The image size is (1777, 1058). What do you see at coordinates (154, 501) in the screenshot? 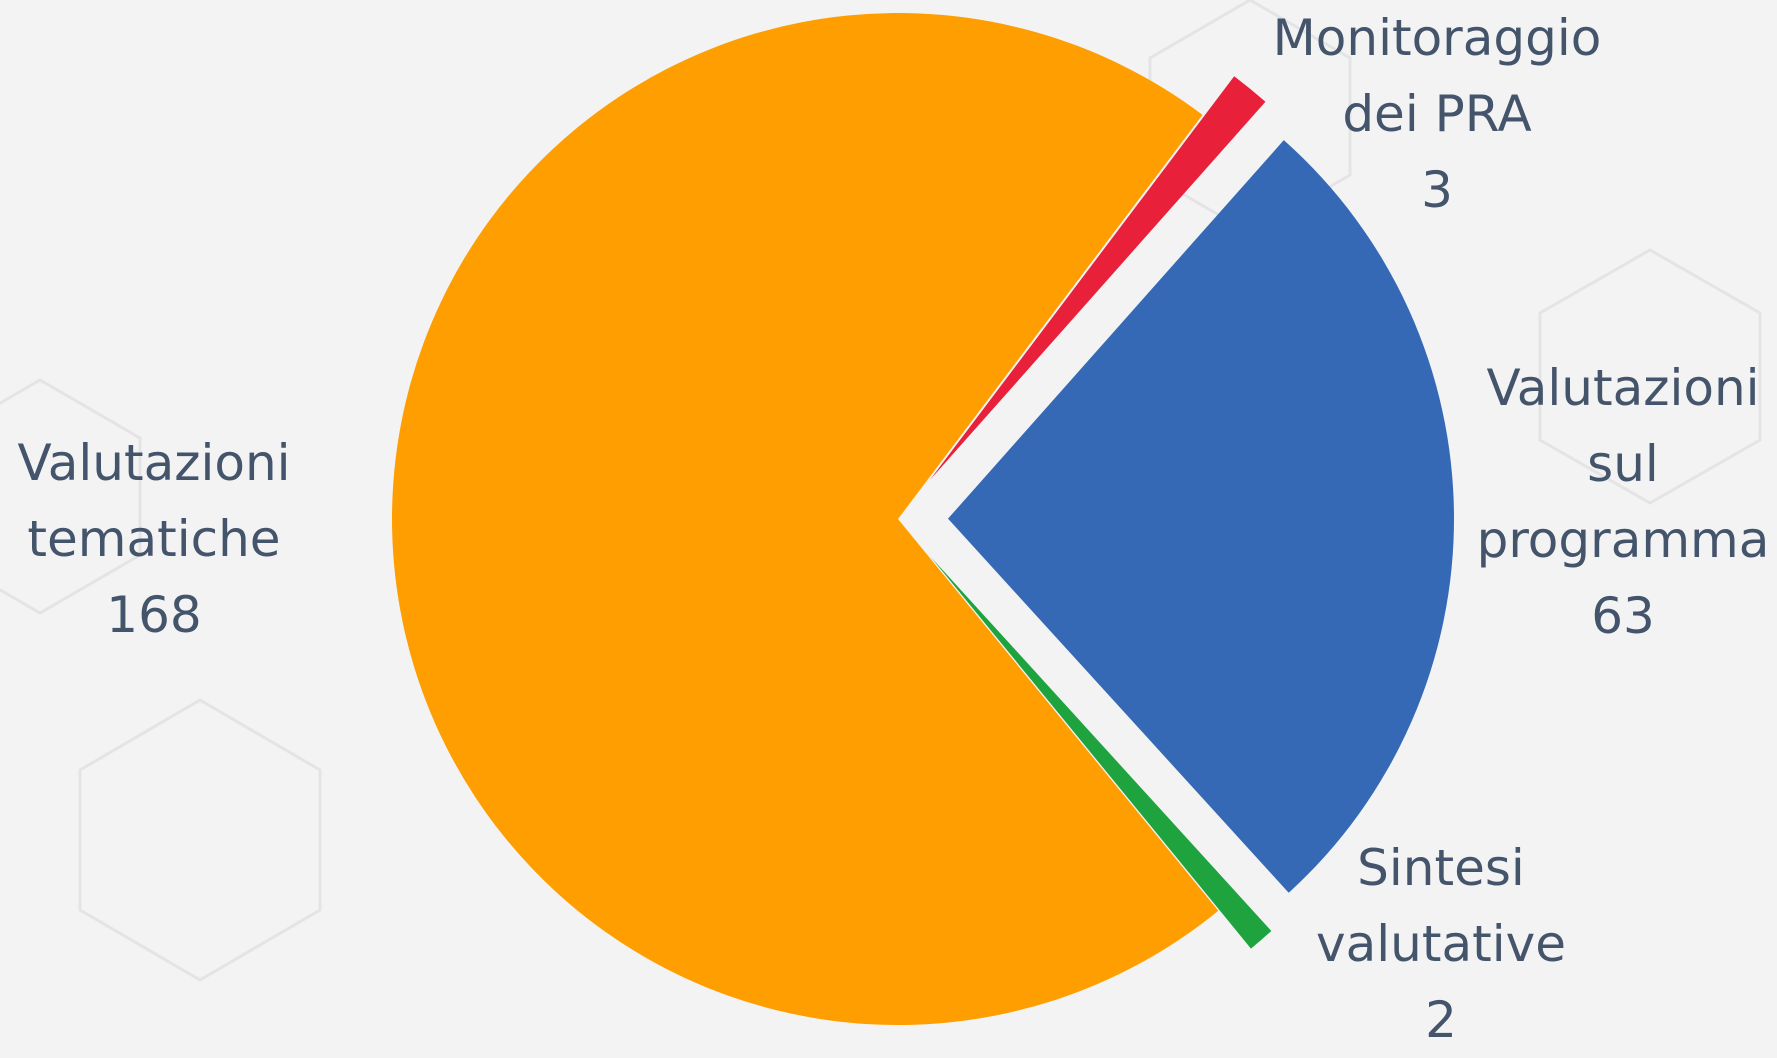
I see `category-label: Valutazioni tematiche` at bounding box center [154, 501].